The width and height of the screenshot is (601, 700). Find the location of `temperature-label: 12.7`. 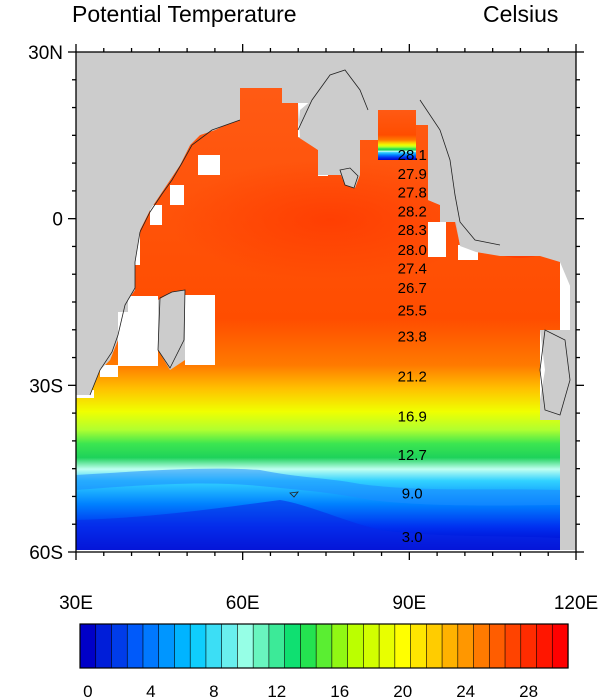

temperature-label: 12.7 is located at coordinates (412, 455).